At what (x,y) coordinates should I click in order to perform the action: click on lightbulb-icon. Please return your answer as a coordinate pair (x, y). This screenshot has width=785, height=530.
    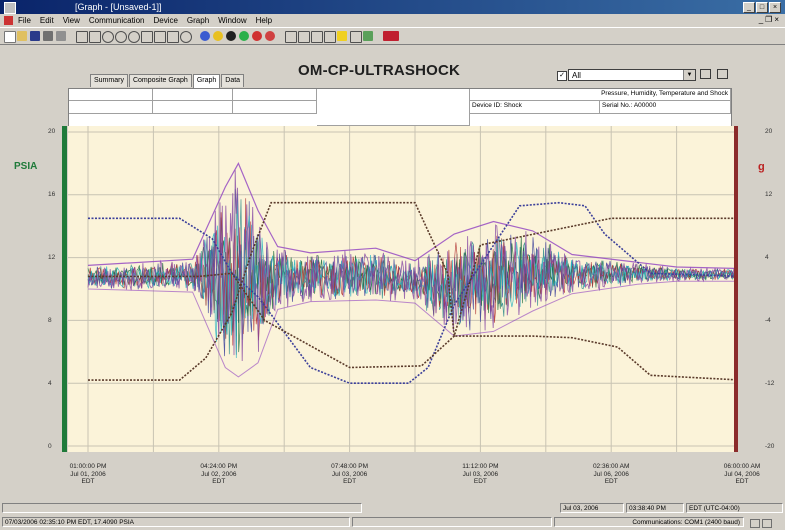
    Looking at the image, I should click on (342, 36).